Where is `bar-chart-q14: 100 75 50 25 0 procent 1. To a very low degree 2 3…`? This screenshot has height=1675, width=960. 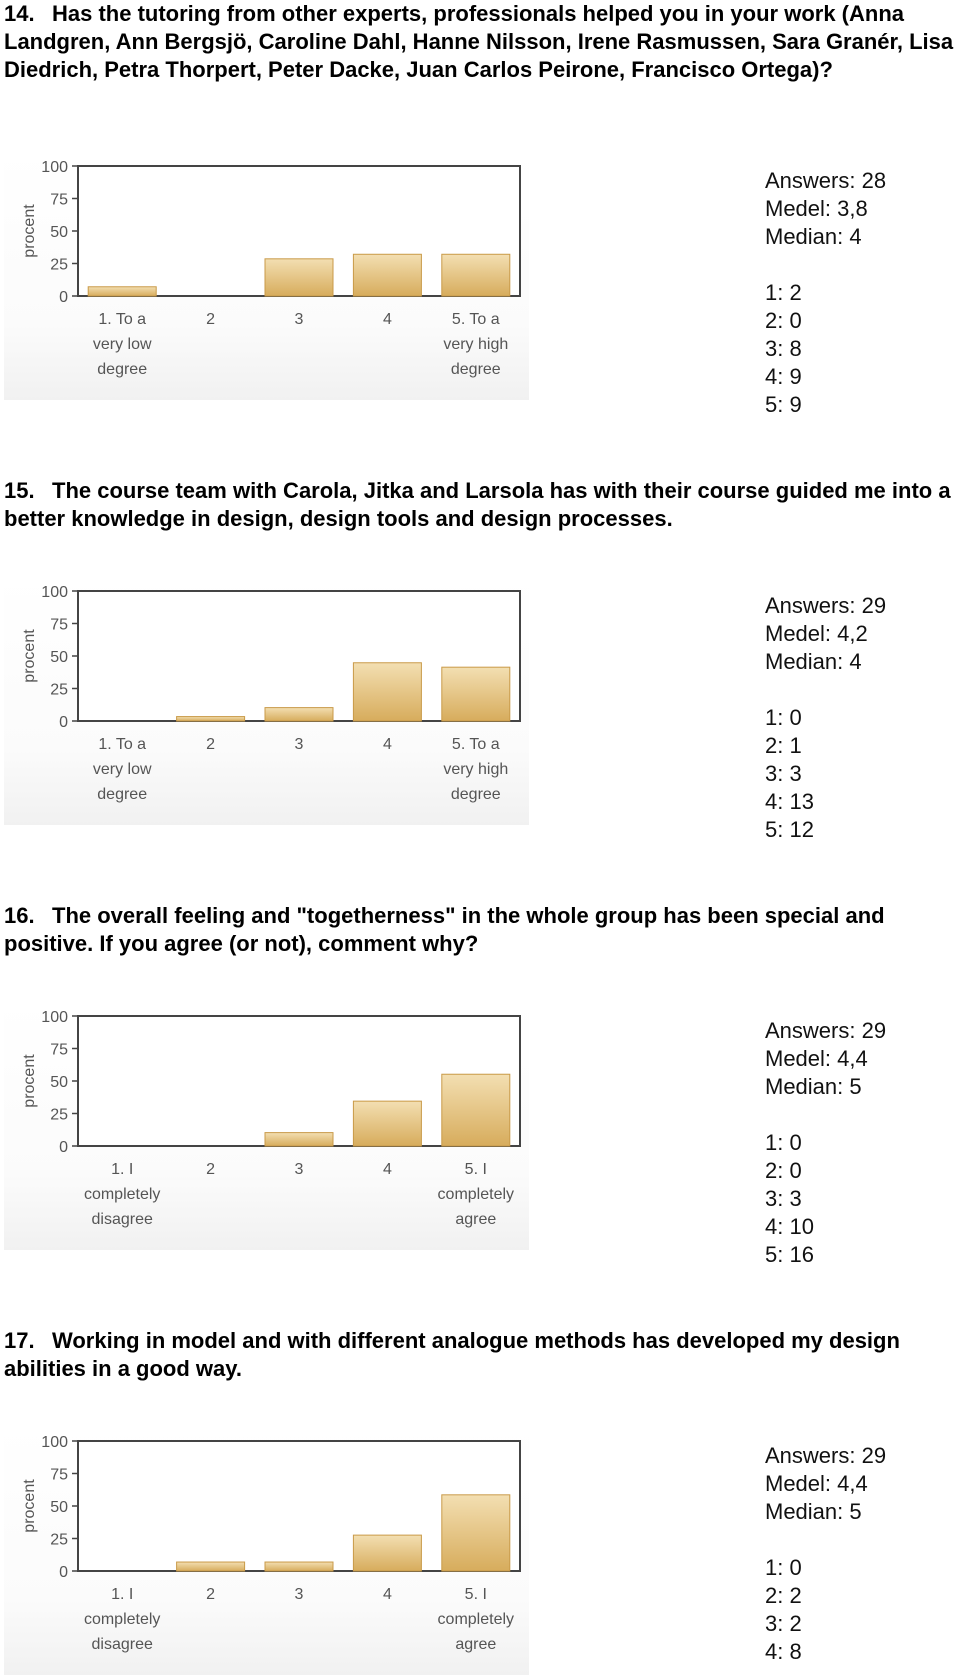
bar-chart-q14: 100 75 50 25 0 procent 1. To a very low degree 2 3… is located at coordinates (266, 275).